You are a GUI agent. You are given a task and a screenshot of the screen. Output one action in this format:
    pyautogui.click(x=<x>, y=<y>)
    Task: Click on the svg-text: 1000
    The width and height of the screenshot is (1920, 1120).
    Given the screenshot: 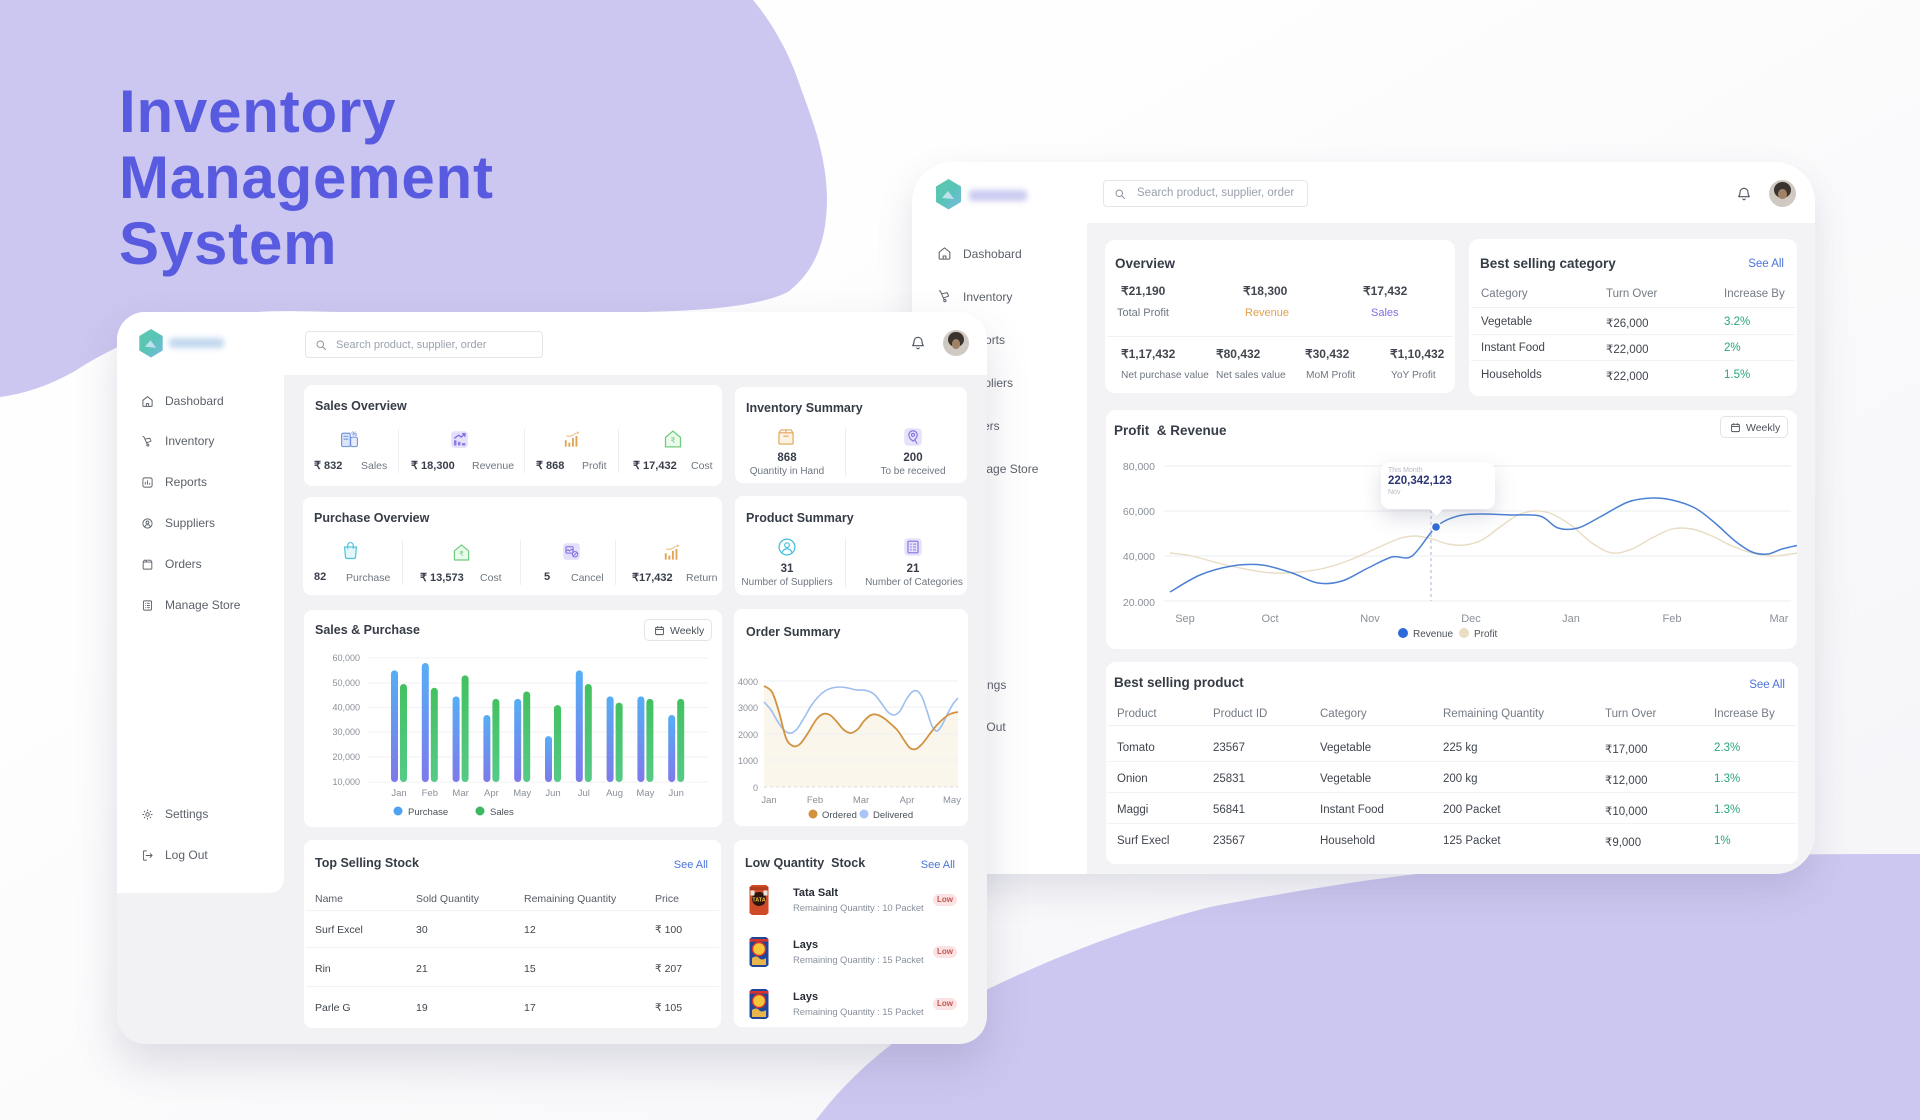 What is the action you would take?
    pyautogui.click(x=748, y=761)
    